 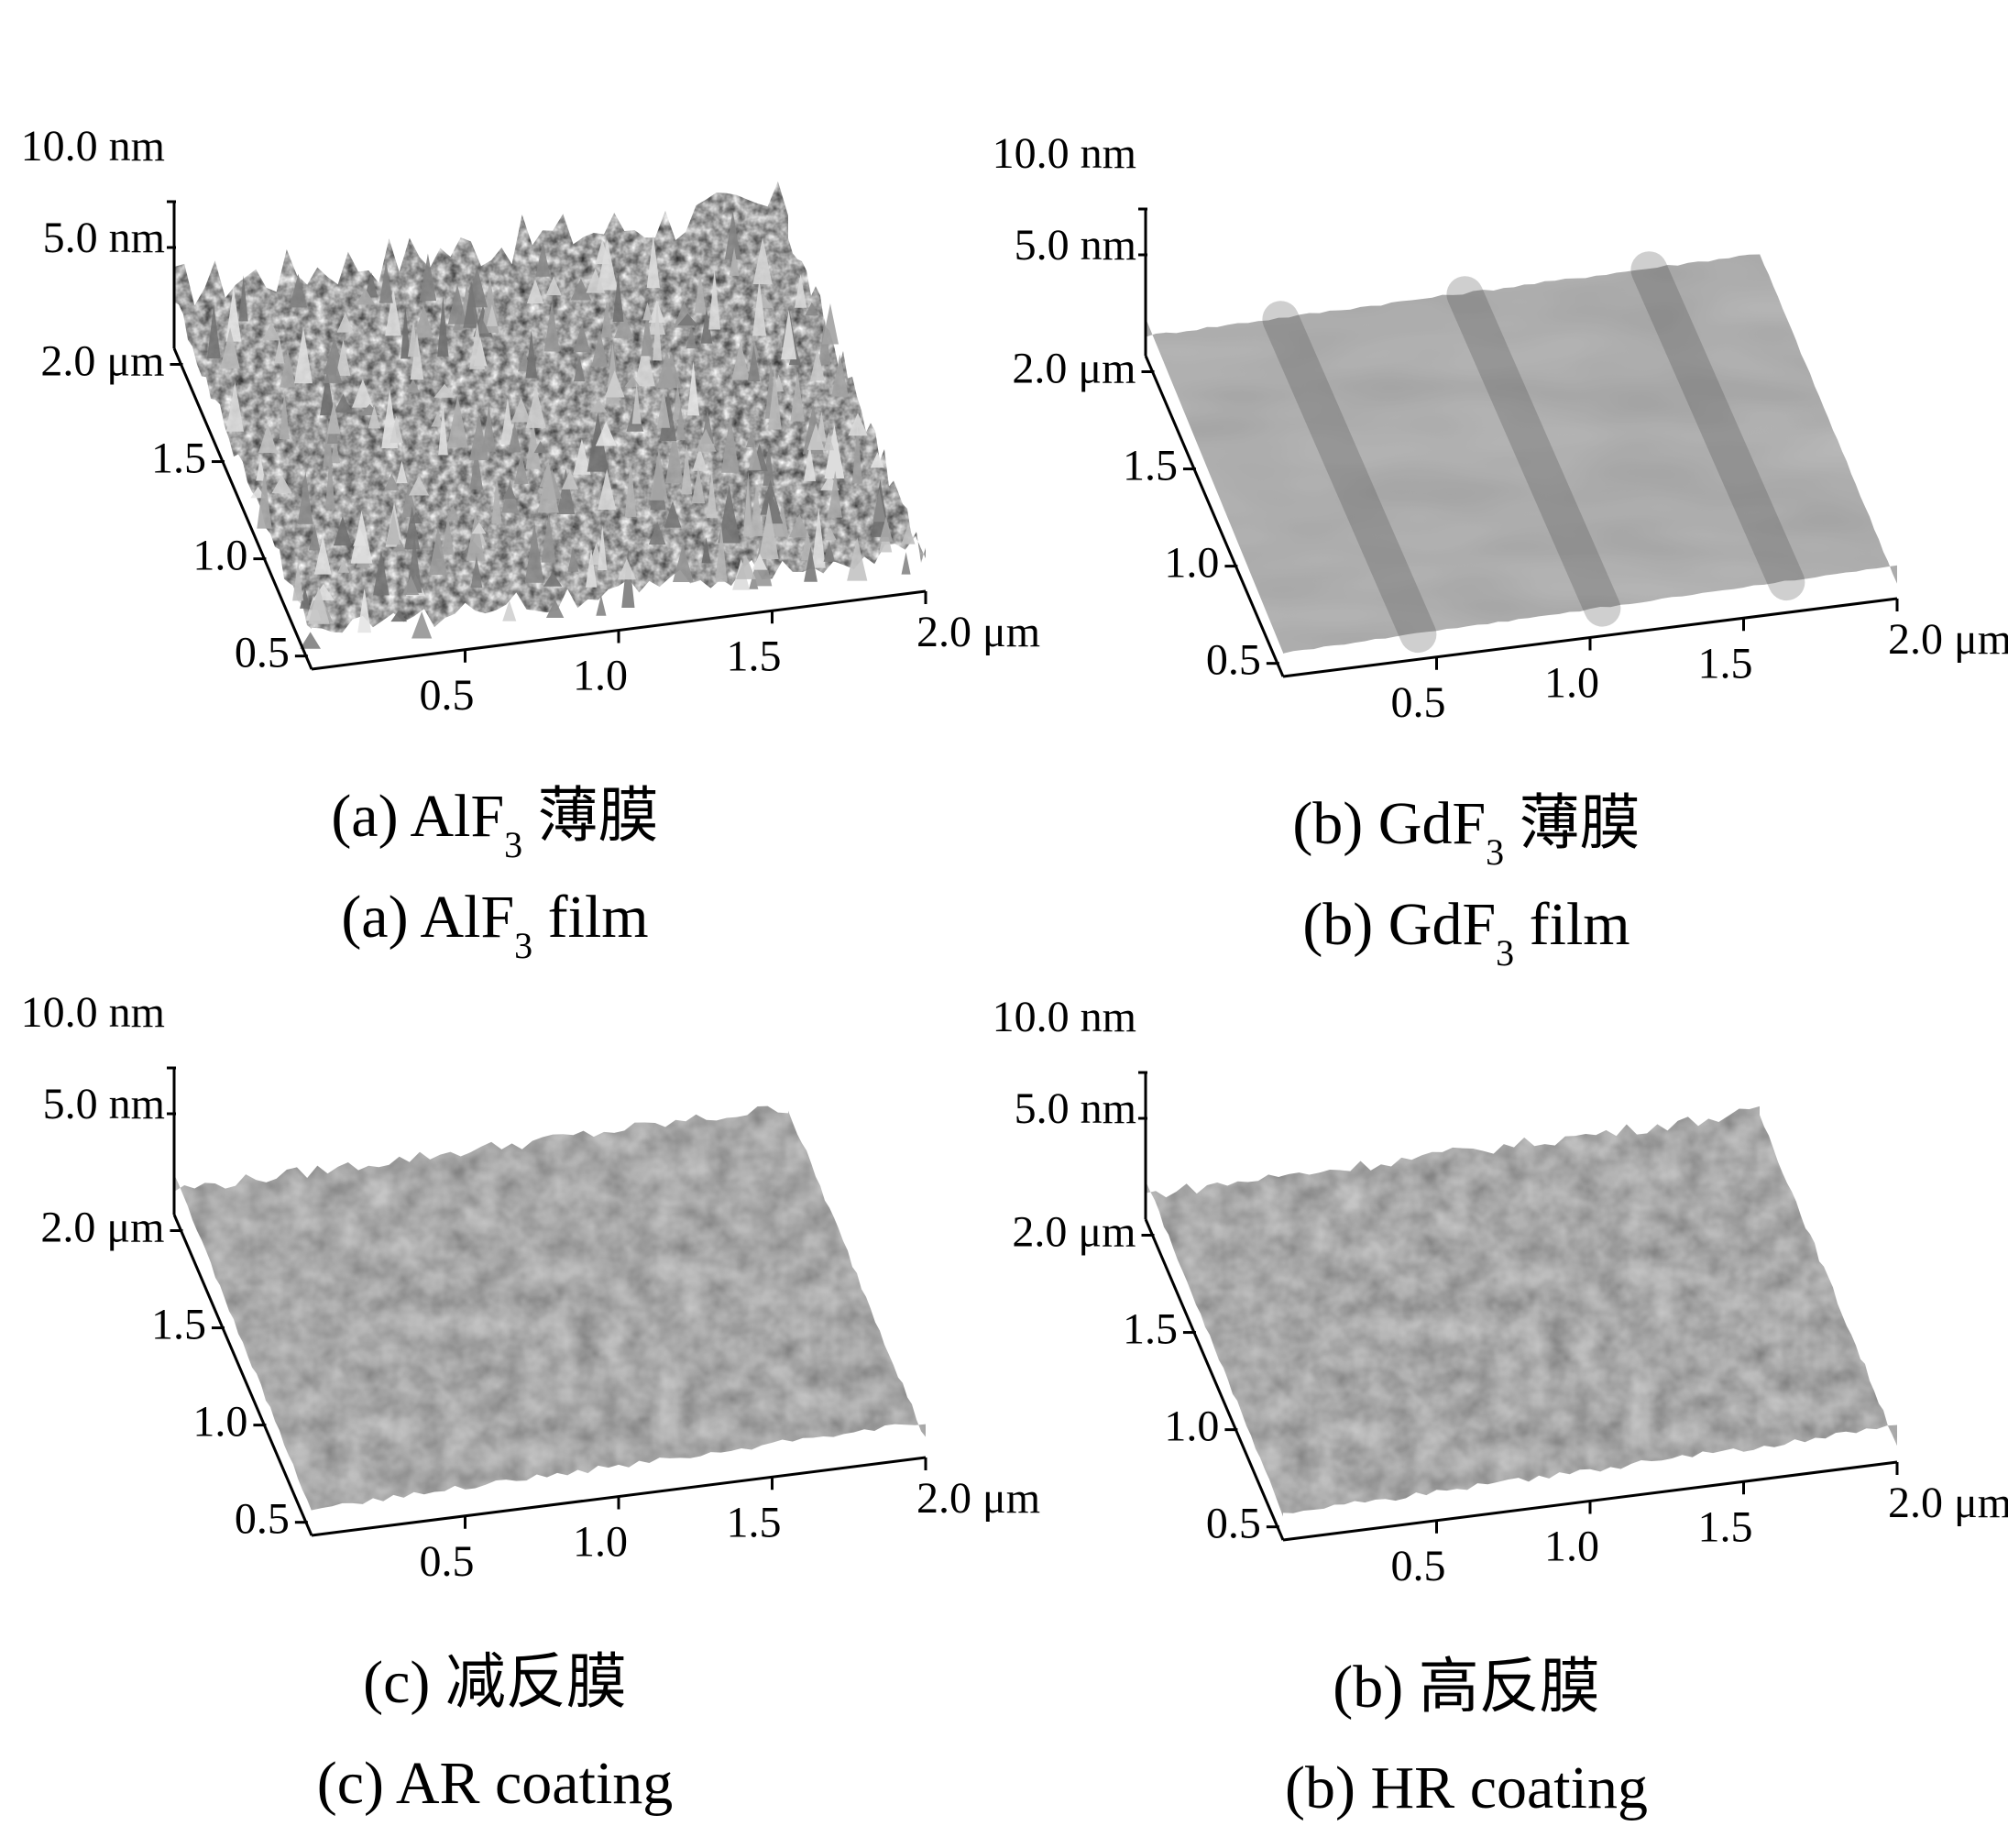 I want to click on x-tick-label: 2.0 μm, so click(x=978, y=1498).